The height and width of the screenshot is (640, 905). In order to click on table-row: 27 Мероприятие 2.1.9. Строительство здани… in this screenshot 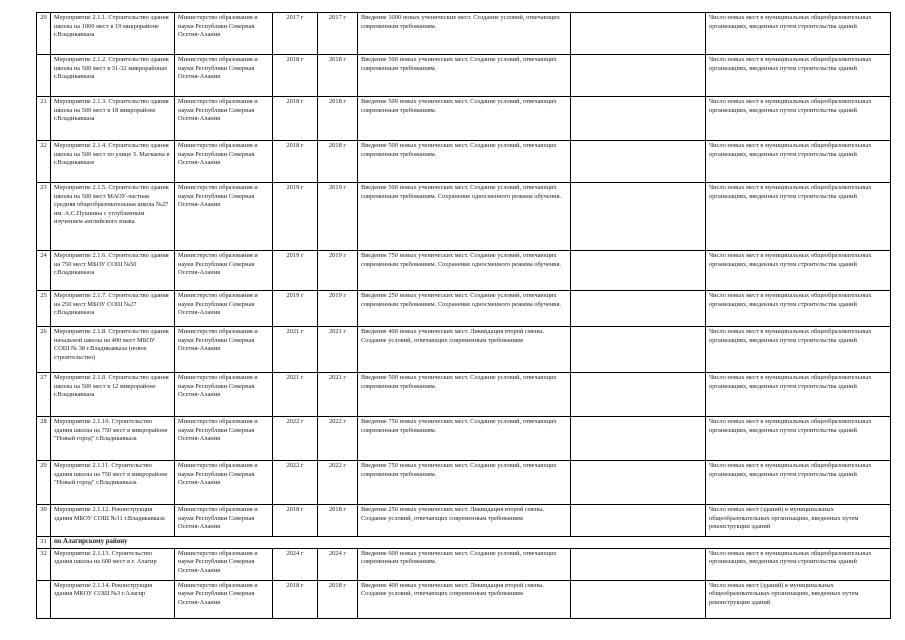, I will do `click(463, 394)`.